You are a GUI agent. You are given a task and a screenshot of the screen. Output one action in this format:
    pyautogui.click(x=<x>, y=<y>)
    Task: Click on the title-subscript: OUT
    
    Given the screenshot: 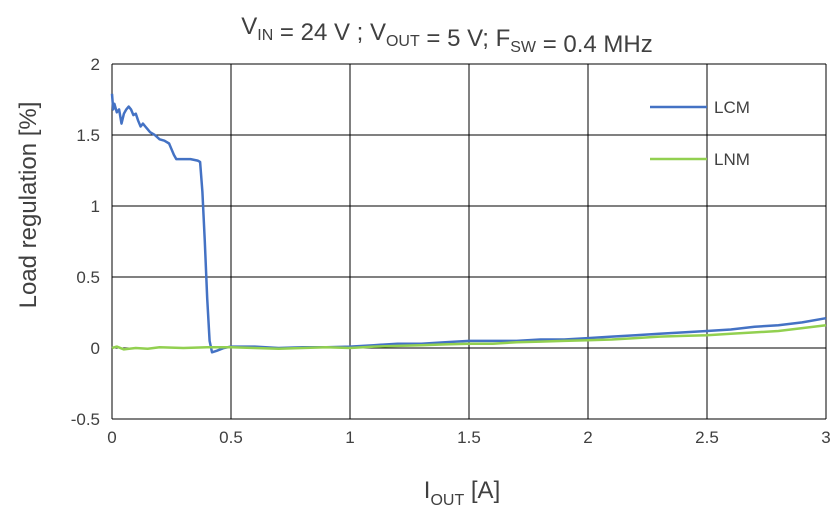 What is the action you would take?
    pyautogui.click(x=403, y=41)
    